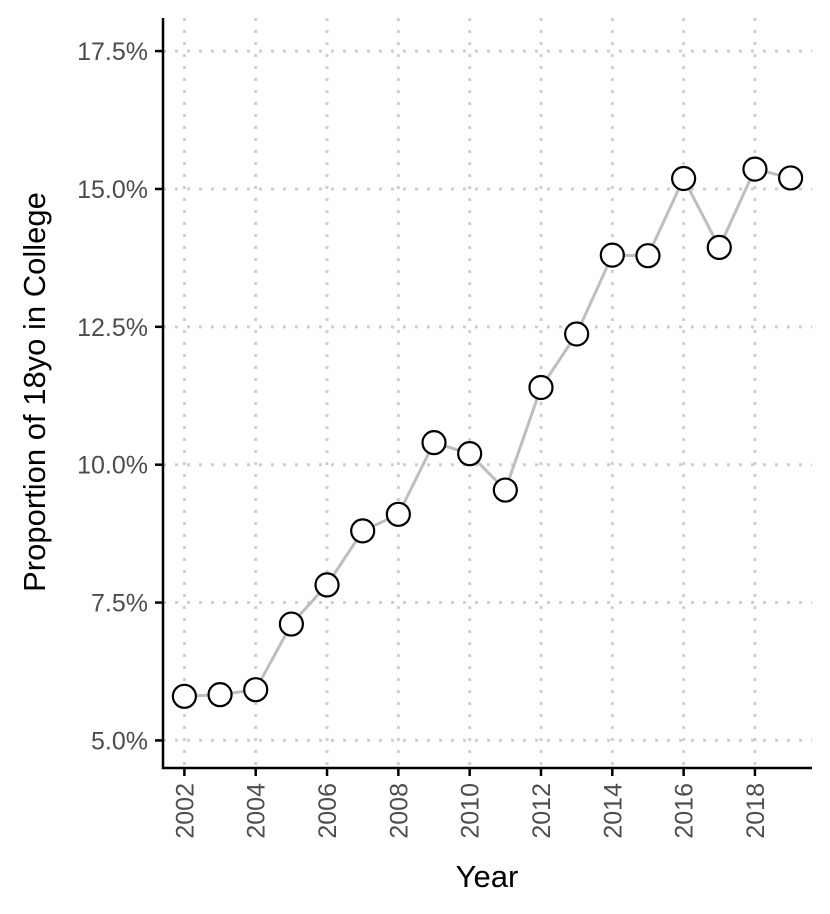  What do you see at coordinates (756, 811) in the screenshot?
I see `x-tick-label: 2018` at bounding box center [756, 811].